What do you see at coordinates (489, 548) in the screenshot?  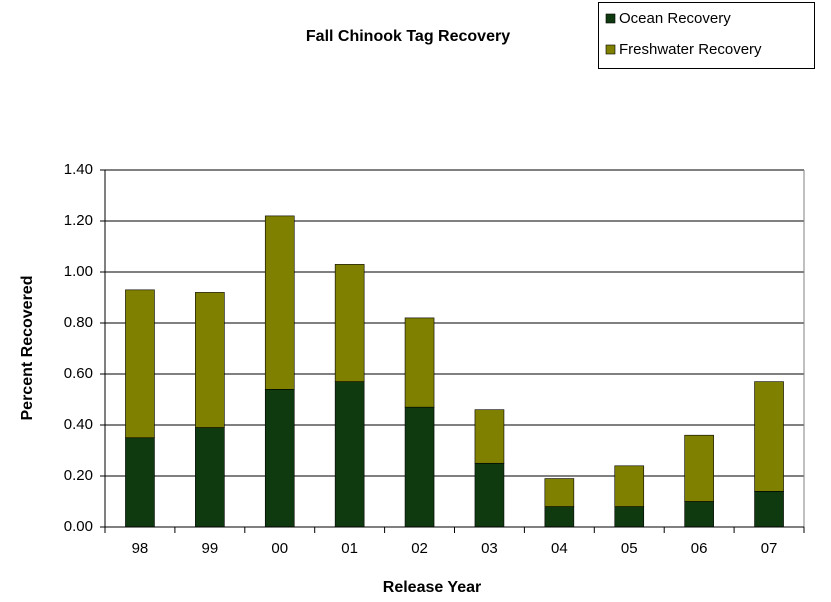 I see `x-tick-label: 03` at bounding box center [489, 548].